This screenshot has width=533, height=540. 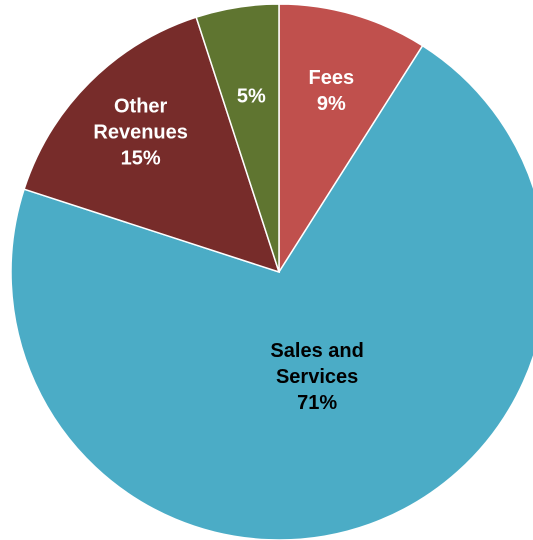 I want to click on pie-label-line: Fees, so click(x=332, y=78).